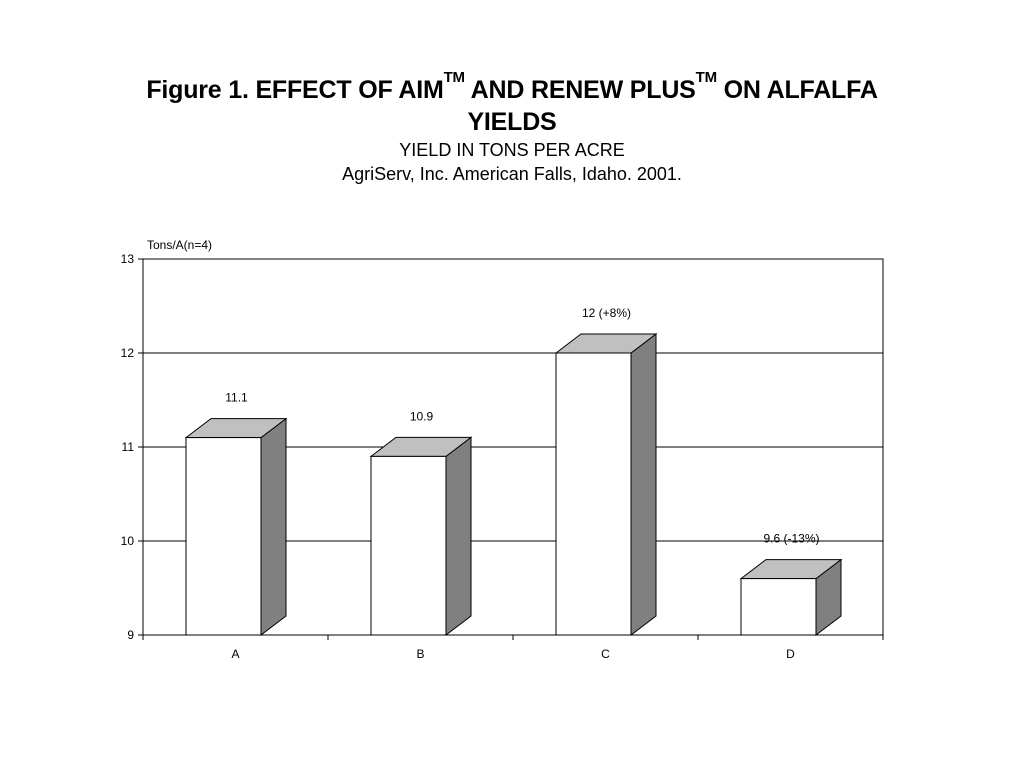  What do you see at coordinates (512, 122) in the screenshot?
I see `chart-title-line-2: YIELDS` at bounding box center [512, 122].